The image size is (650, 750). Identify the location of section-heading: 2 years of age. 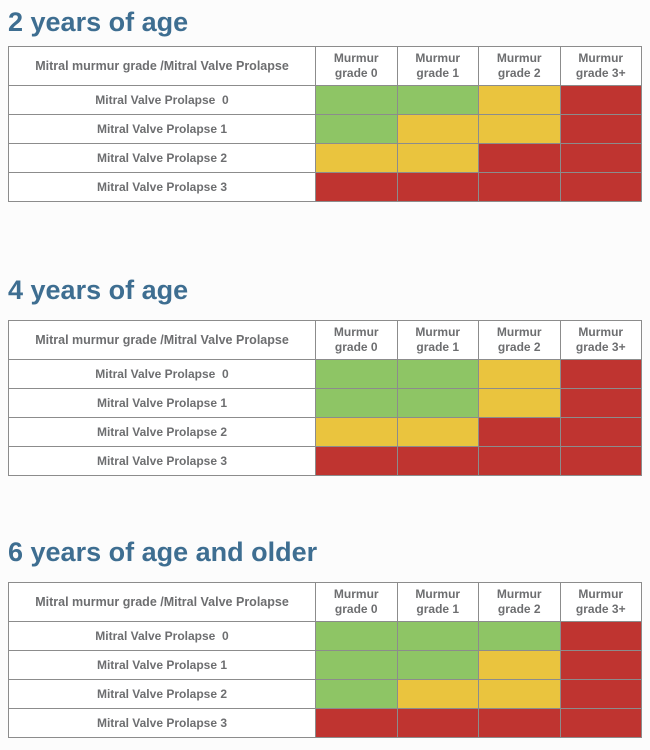
(98, 22).